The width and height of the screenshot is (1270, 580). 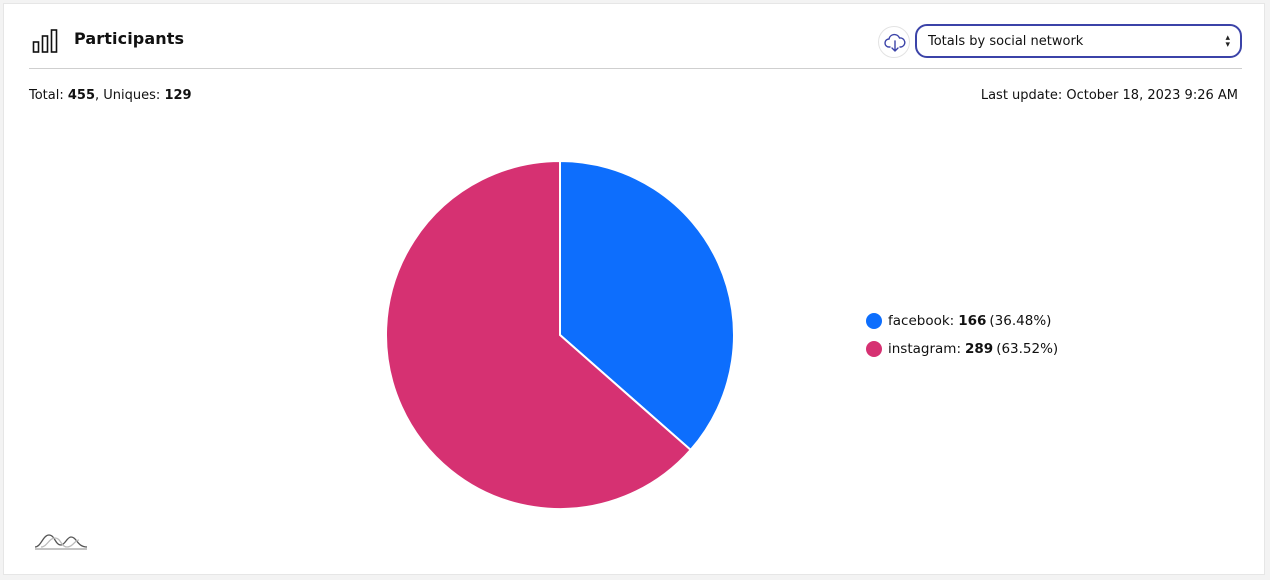 What do you see at coordinates (132, 95) in the screenshot?
I see `uniques-label: Uniques:` at bounding box center [132, 95].